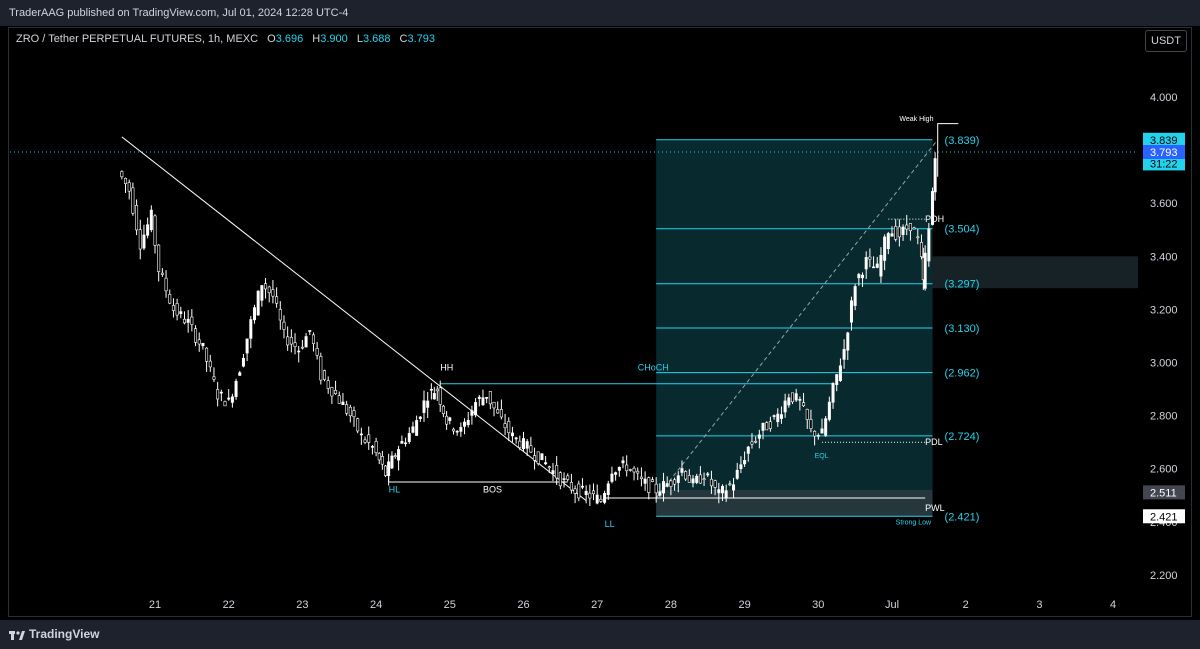  Describe the element at coordinates (1164, 576) in the screenshot. I see `y-tick-label: 2.200` at that location.